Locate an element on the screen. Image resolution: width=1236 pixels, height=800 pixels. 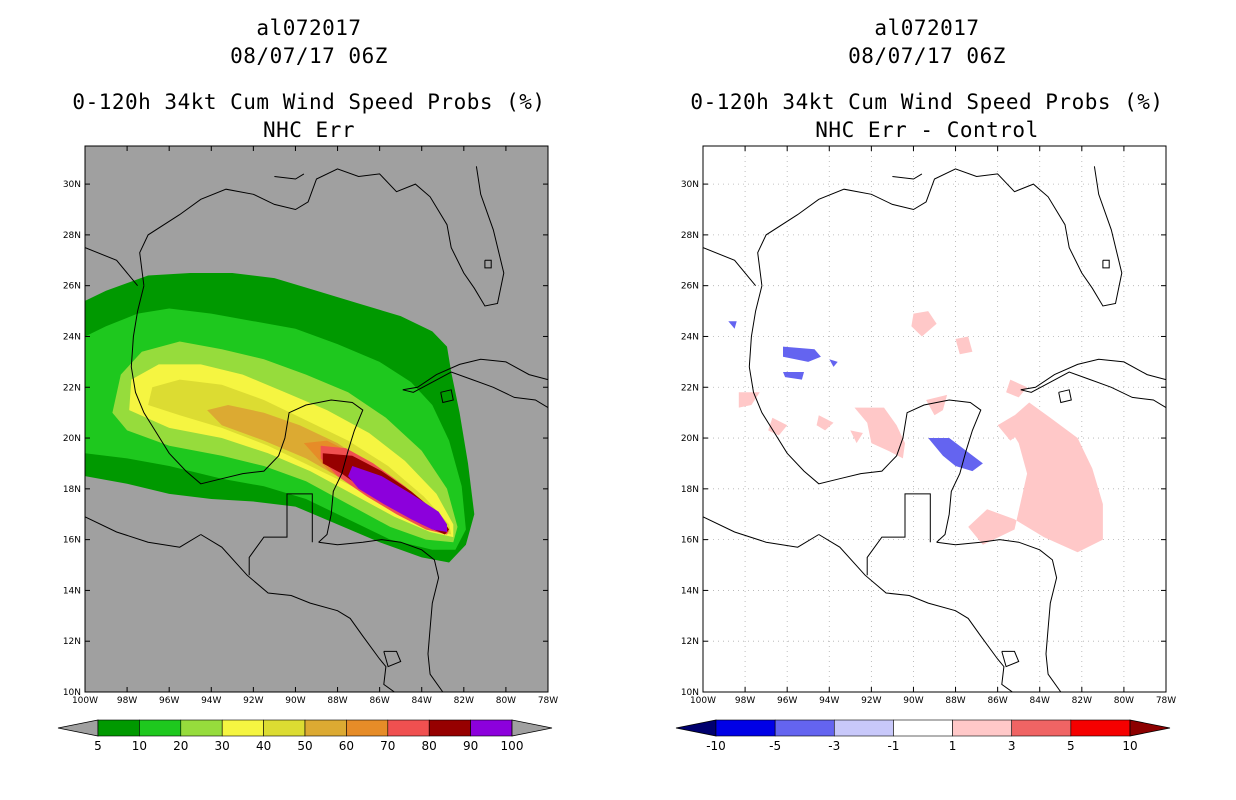
colorbar-label: 80 is located at coordinates (429, 746).